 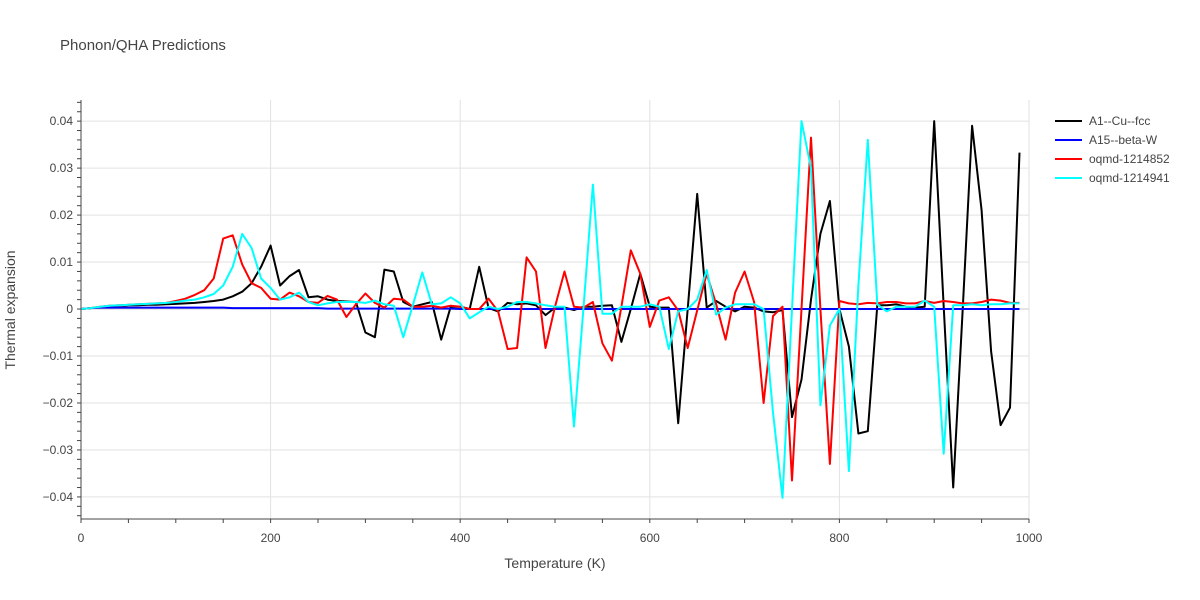 What do you see at coordinates (1119, 121) in the screenshot?
I see `legend-item-label: A1--Cu--fcc` at bounding box center [1119, 121].